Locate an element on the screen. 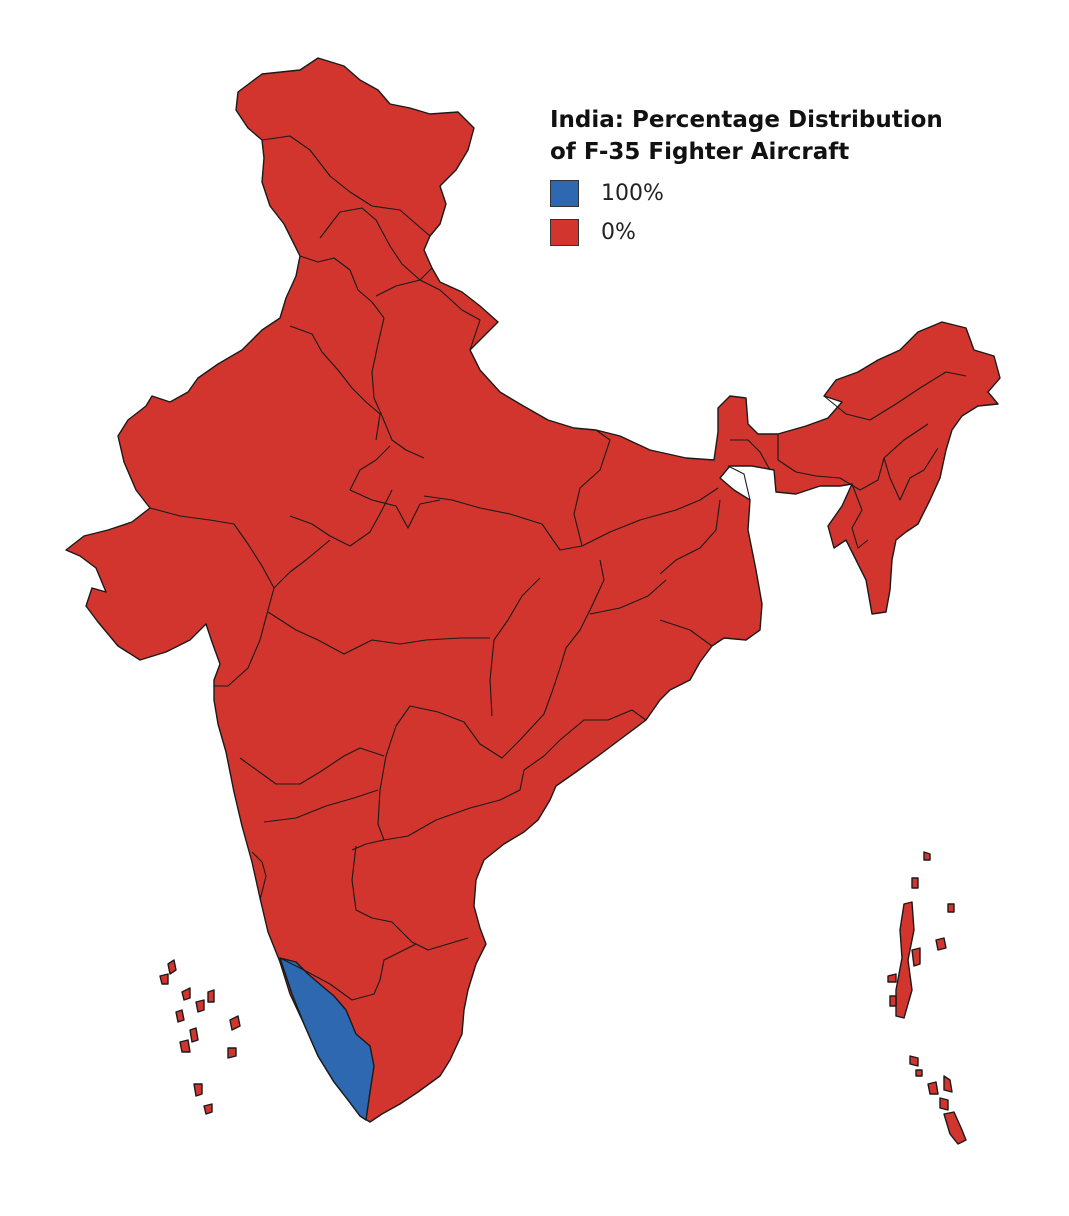 This screenshot has width=1069, height=1216. title-line-2: of F-35 Fighter Aircraft is located at coordinates (700, 152).